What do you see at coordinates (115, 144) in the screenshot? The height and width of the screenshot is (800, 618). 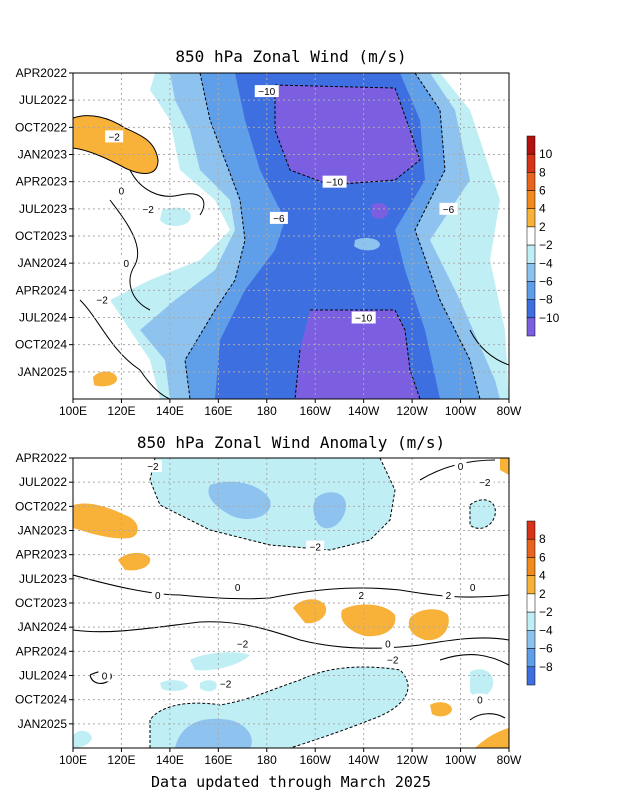 I see `p1-positive-area` at bounding box center [115, 144].